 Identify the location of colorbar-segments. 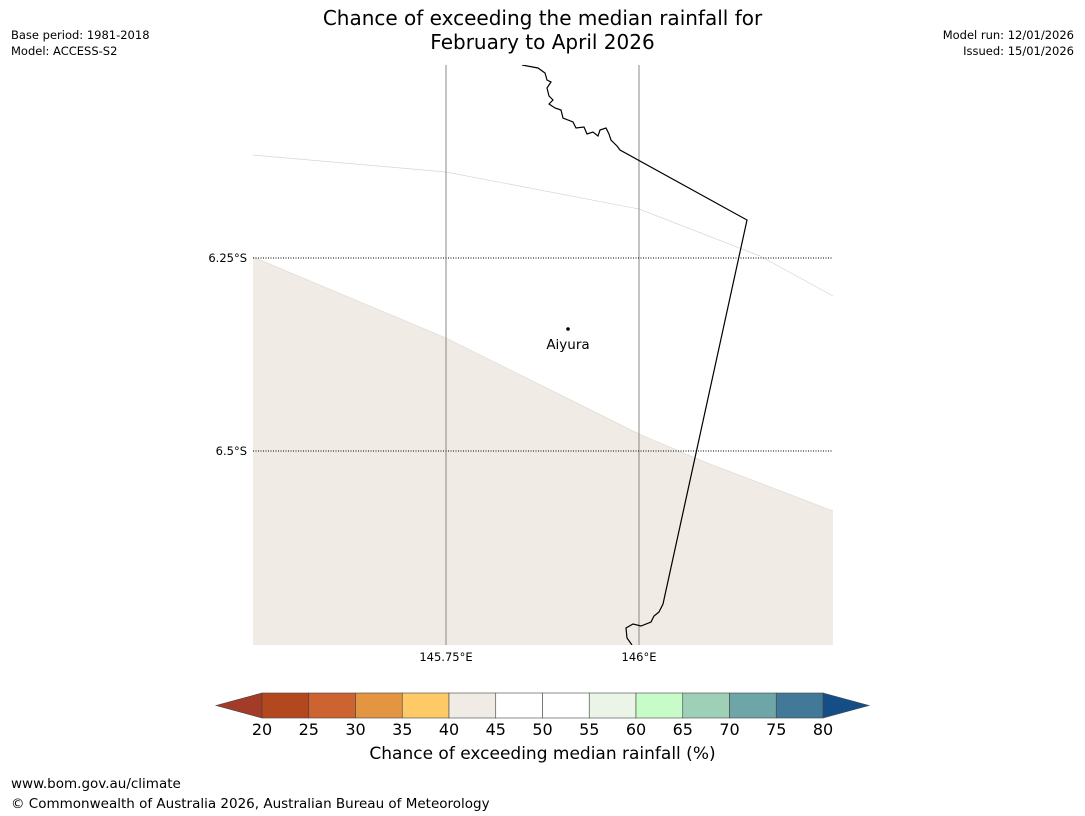
(542, 705).